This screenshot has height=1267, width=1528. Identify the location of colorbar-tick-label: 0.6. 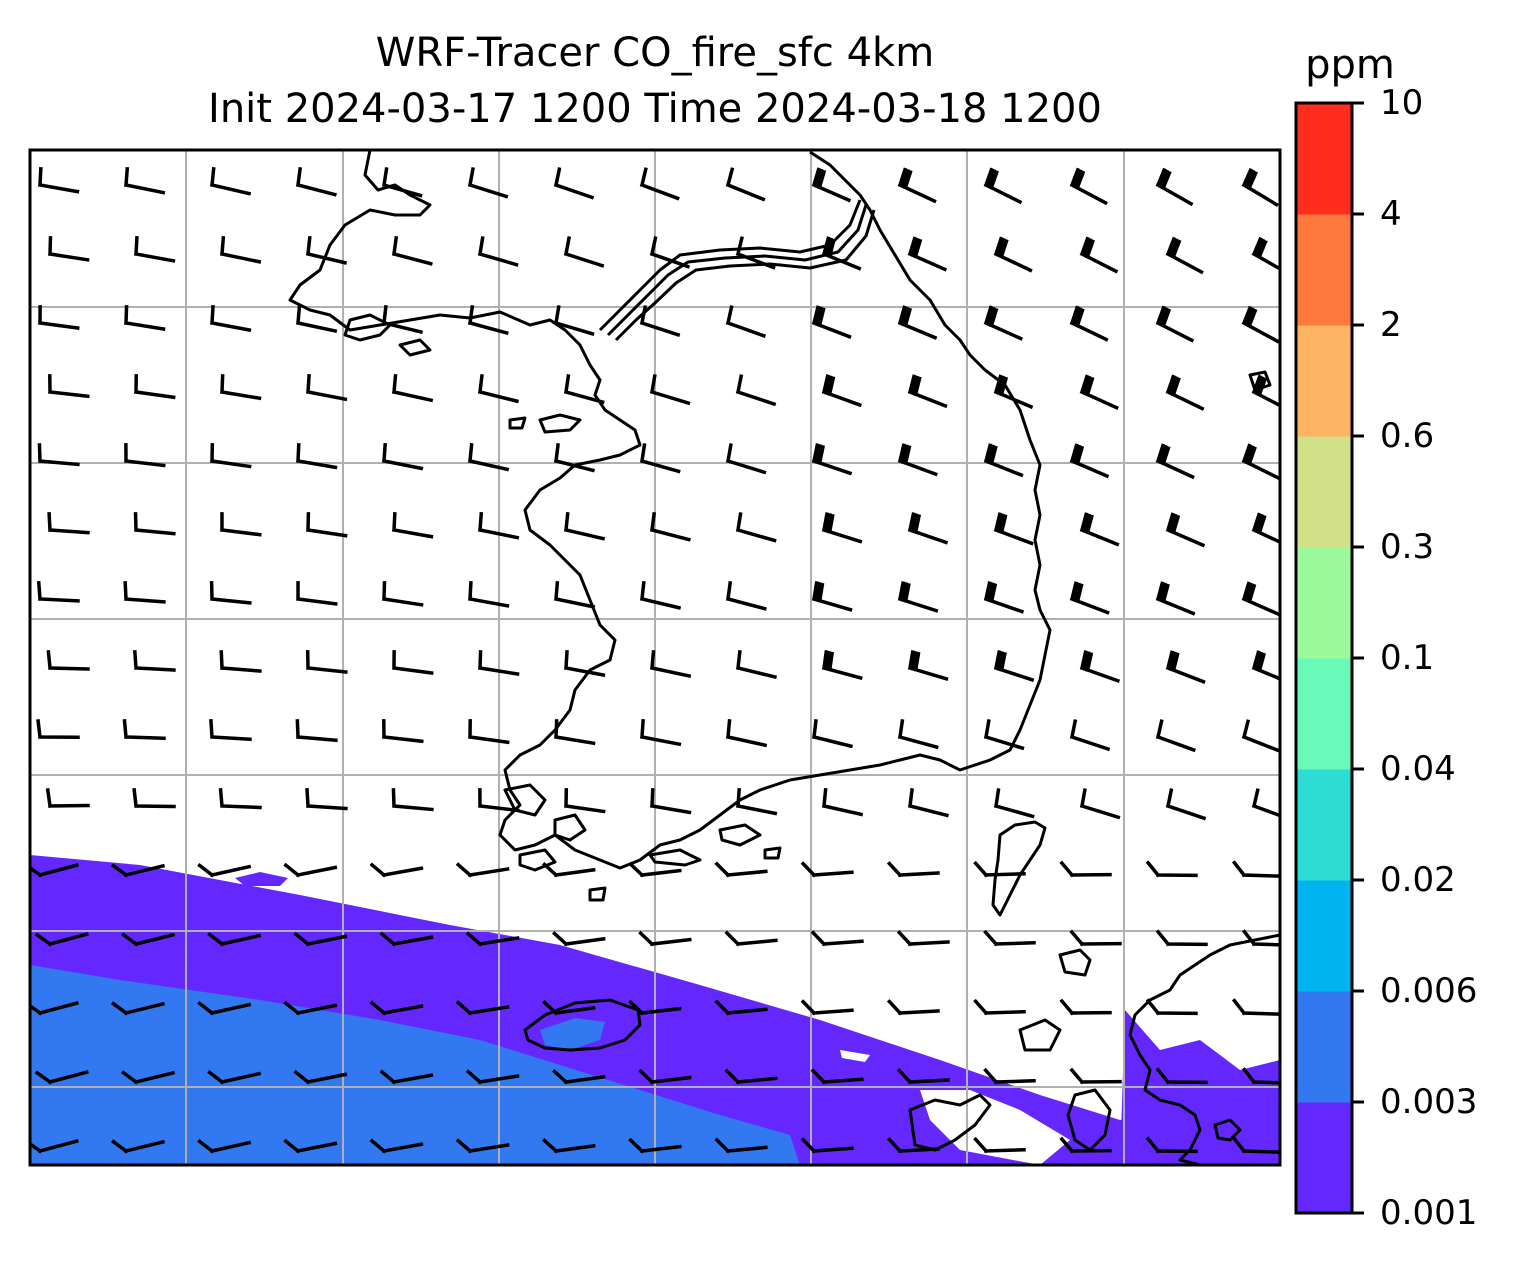
(1407, 436).